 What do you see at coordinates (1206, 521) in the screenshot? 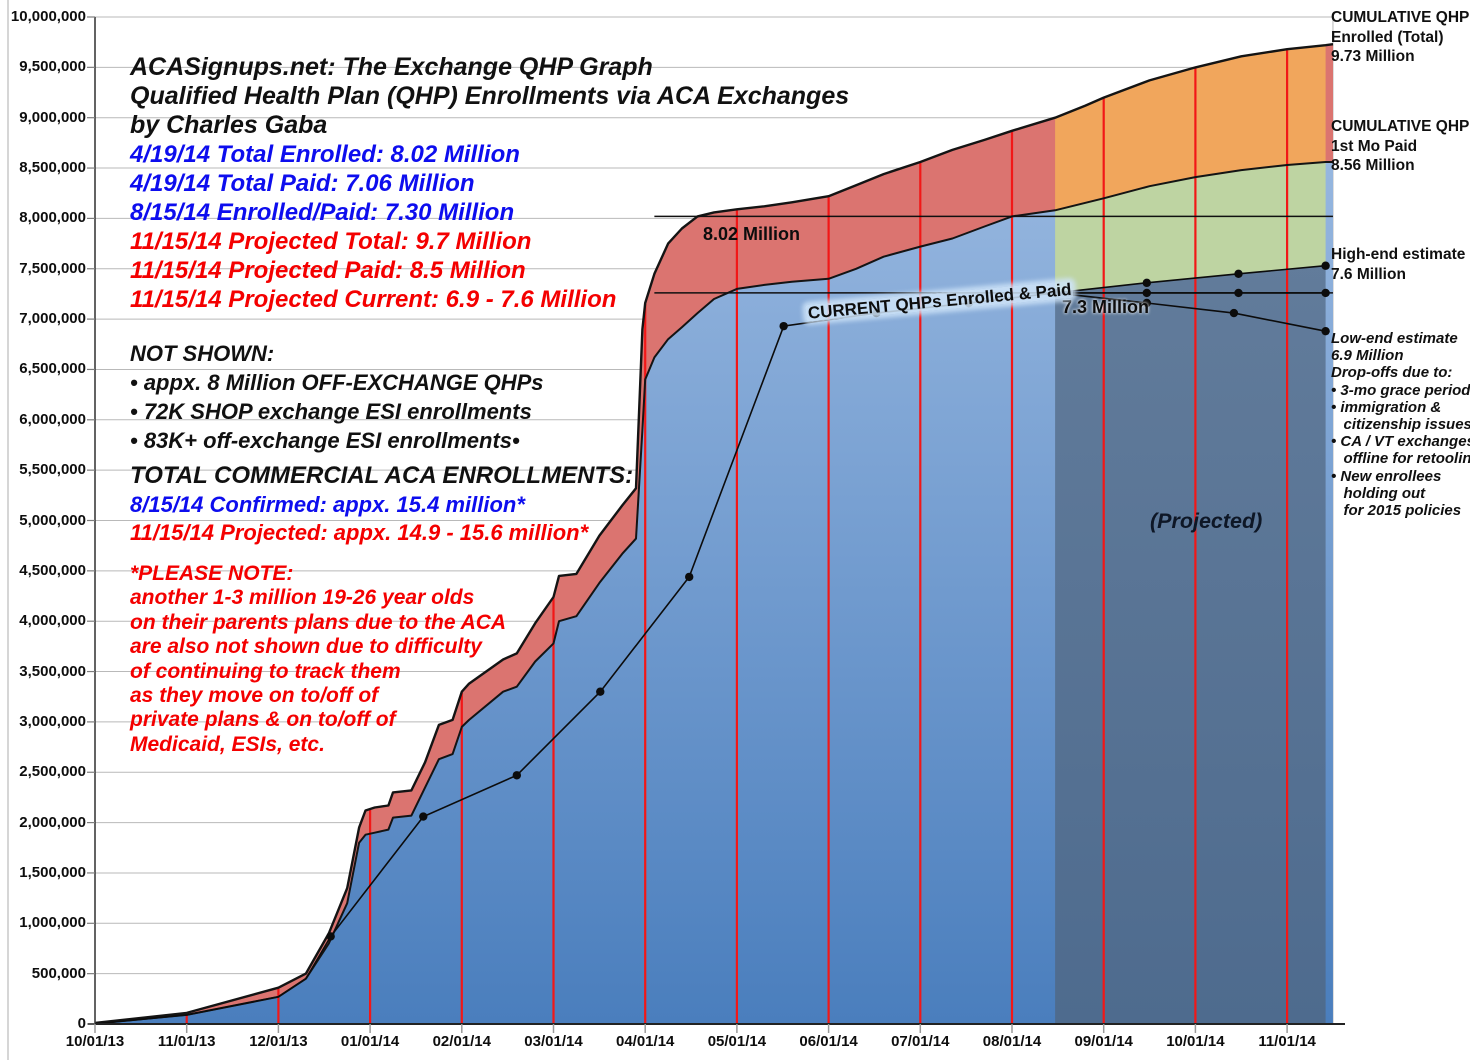
I see `annotation-projected-label: (Projected)` at bounding box center [1206, 521].